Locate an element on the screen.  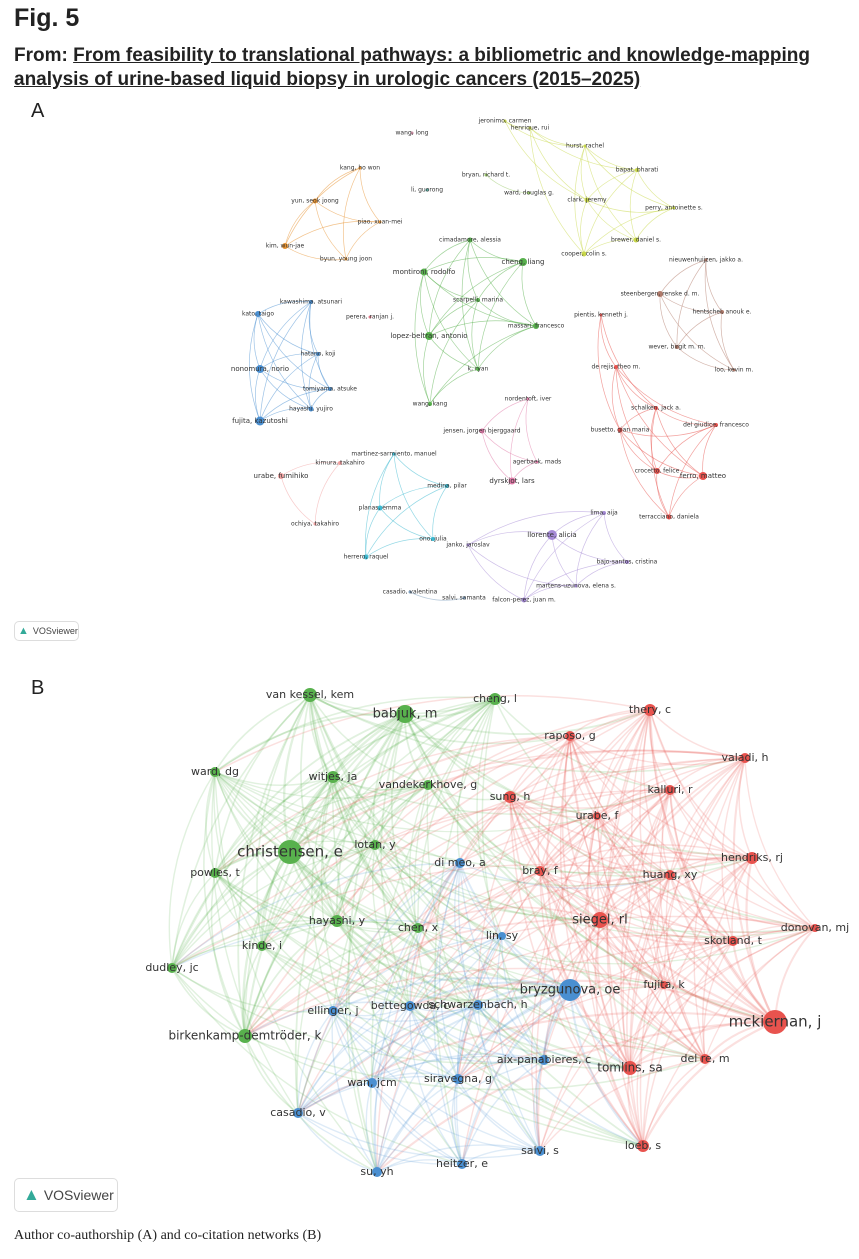
node-label: busetto, gian maria is located at coordinates (620, 430).